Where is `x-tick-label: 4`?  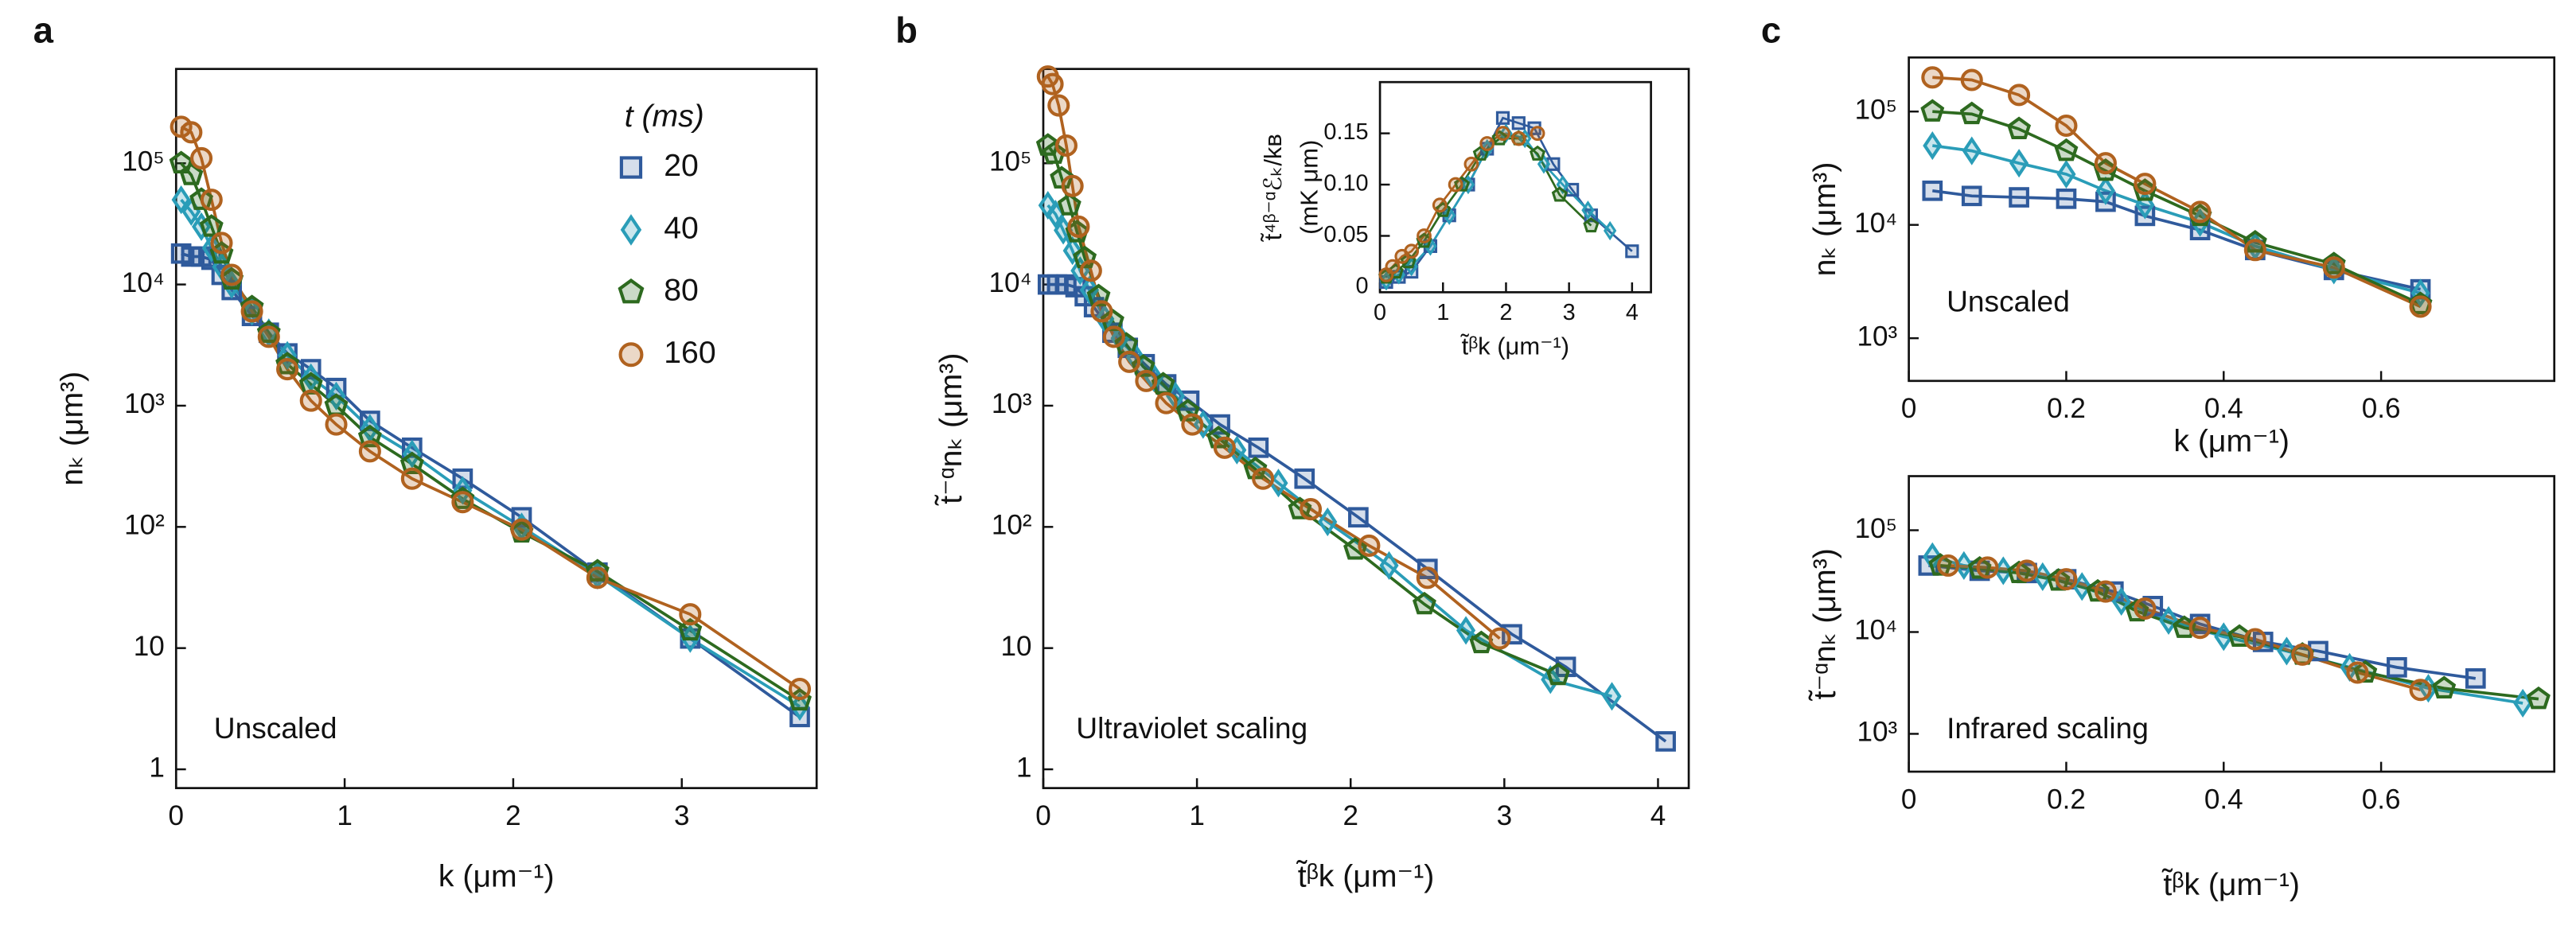 x-tick-label: 4 is located at coordinates (1658, 815).